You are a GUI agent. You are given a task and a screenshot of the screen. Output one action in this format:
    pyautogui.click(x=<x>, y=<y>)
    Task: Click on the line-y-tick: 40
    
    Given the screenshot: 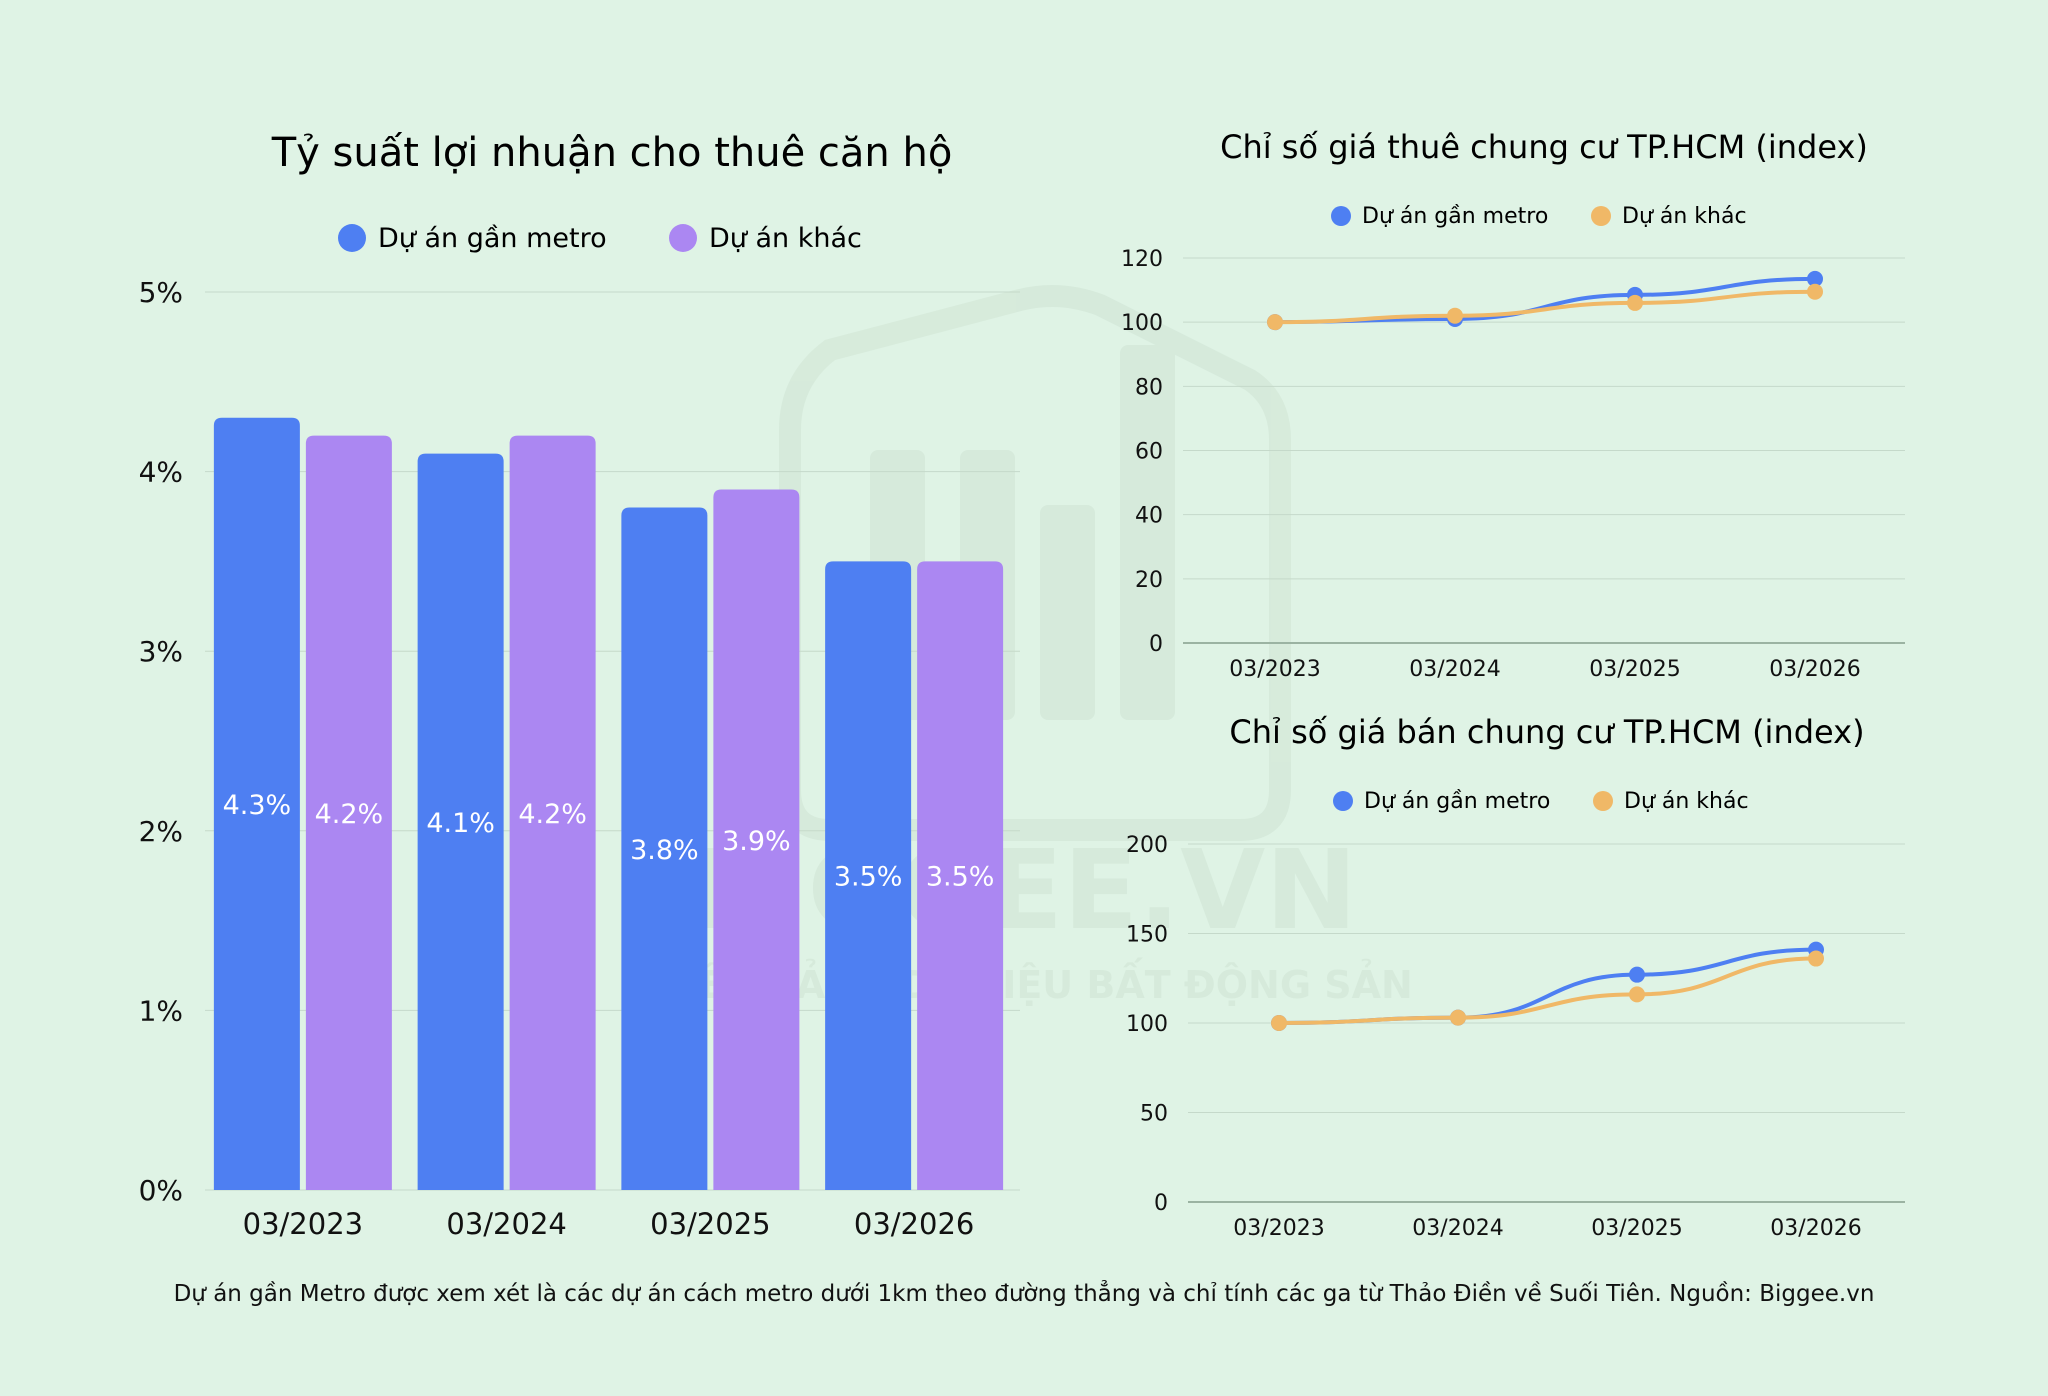 What is the action you would take?
    pyautogui.click(x=1149, y=516)
    